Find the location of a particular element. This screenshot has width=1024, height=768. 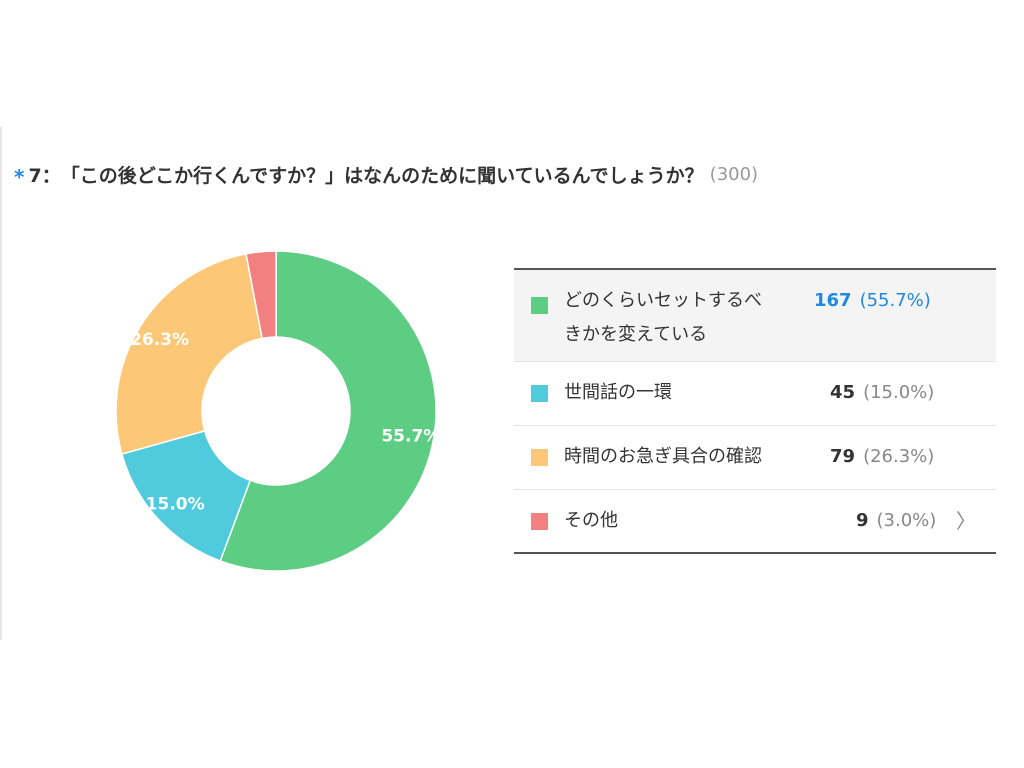

legend-value: 45 (15.0%) is located at coordinates (882, 393).